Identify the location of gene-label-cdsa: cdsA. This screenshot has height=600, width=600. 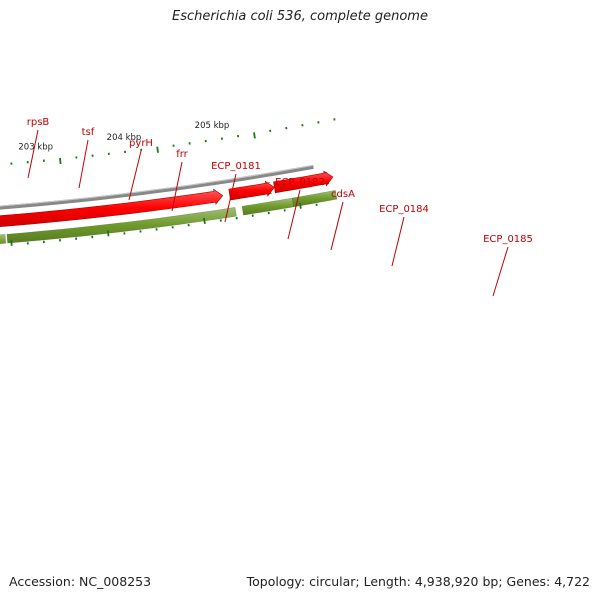
(343, 194).